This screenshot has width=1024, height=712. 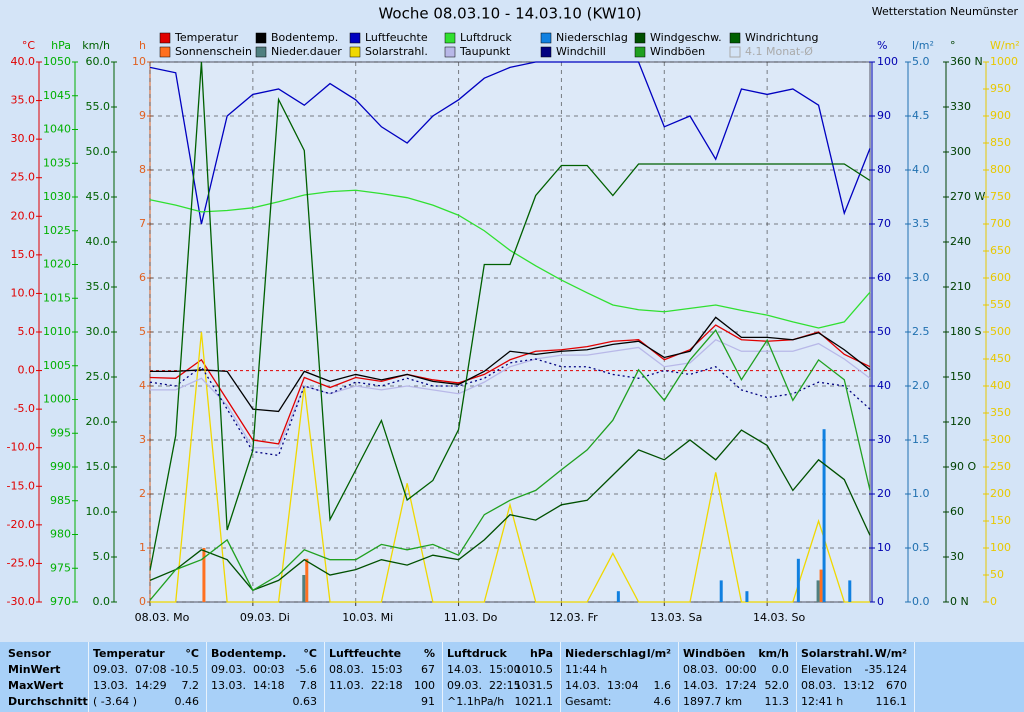 I want to click on table-cell: 0.46, so click(x=187, y=701).